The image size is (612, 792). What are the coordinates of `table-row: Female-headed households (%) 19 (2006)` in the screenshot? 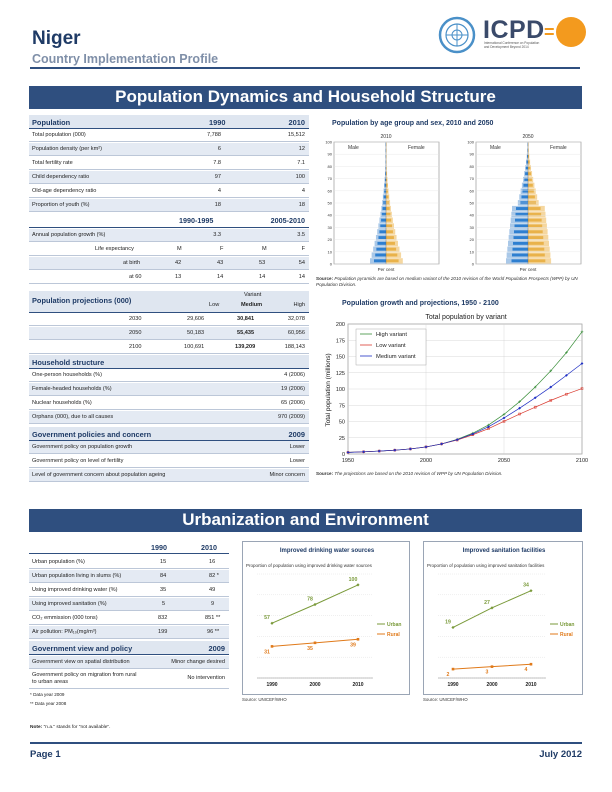 It's located at (169, 389).